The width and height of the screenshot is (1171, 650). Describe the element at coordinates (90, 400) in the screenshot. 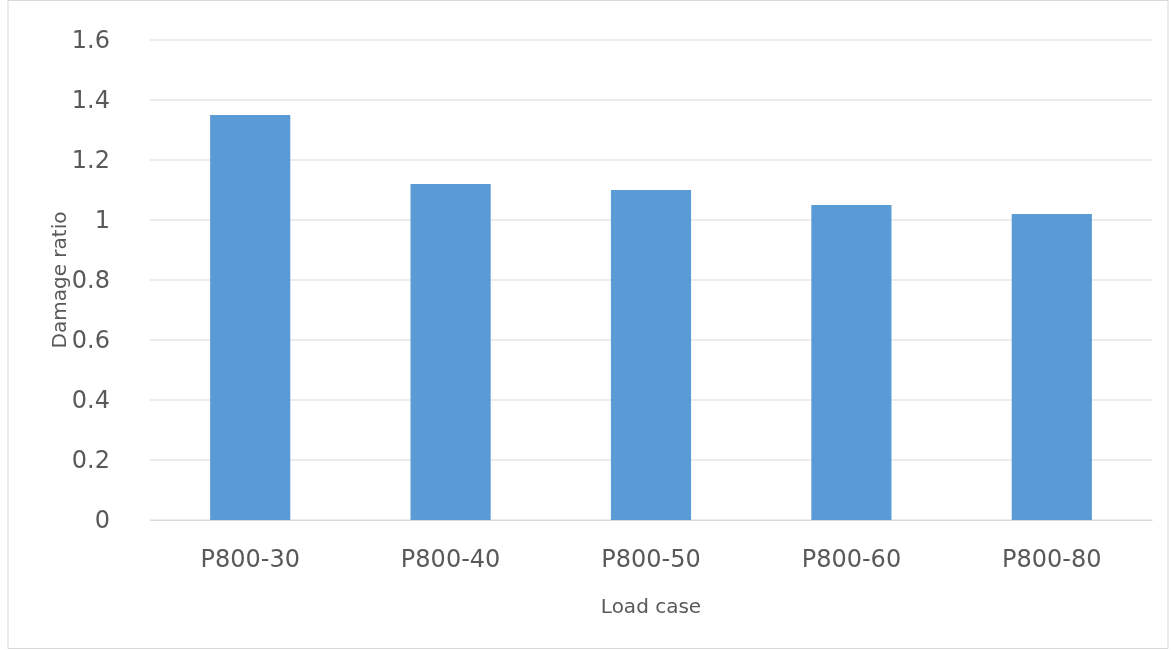

I see `y-tick-label: 0.4` at that location.